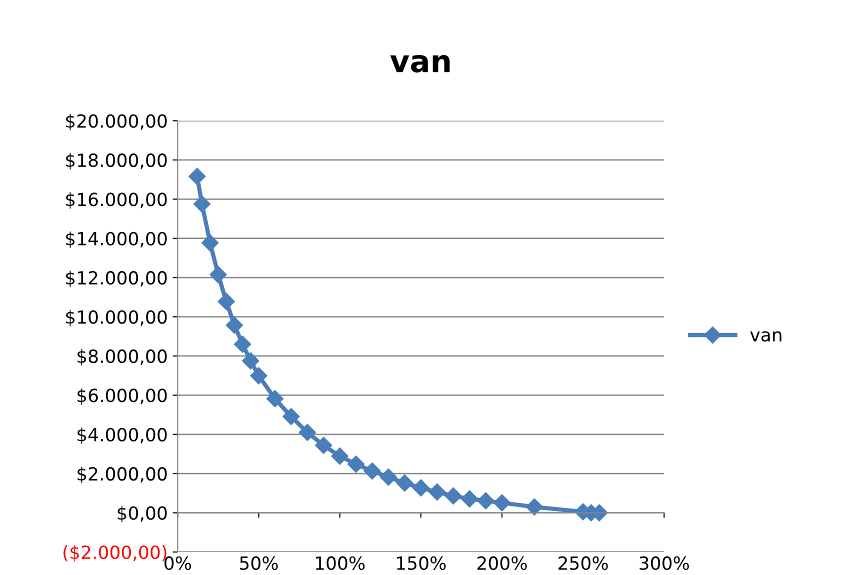 The image size is (846, 575). Describe the element at coordinates (122, 475) in the screenshot. I see `y-tick-label: $2.000,00` at that location.